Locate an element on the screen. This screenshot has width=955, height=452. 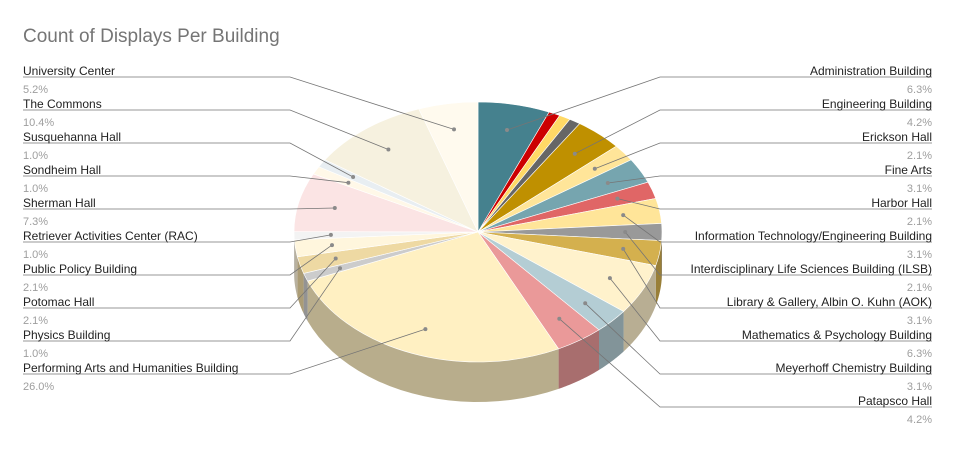
anchor-sondheim-hall is located at coordinates (348, 182).